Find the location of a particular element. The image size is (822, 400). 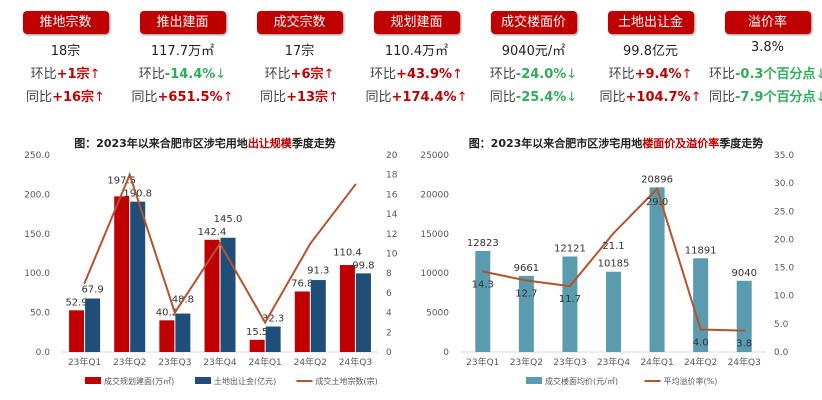

legend-label: 成交楼面均价(元/㎡) is located at coordinates (581, 381).